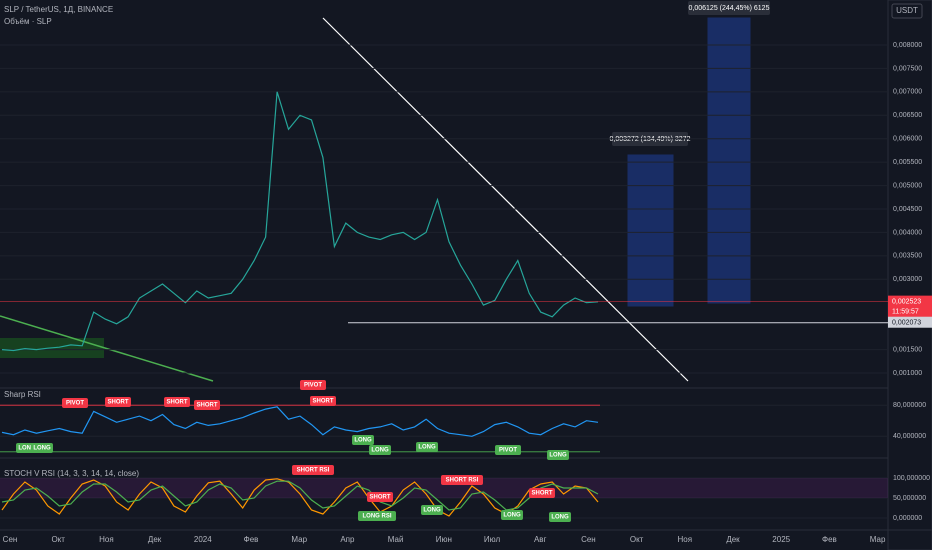  Describe the element at coordinates (911, 478) in the screenshot. I see `y-tick-label: 100,000000` at that location.